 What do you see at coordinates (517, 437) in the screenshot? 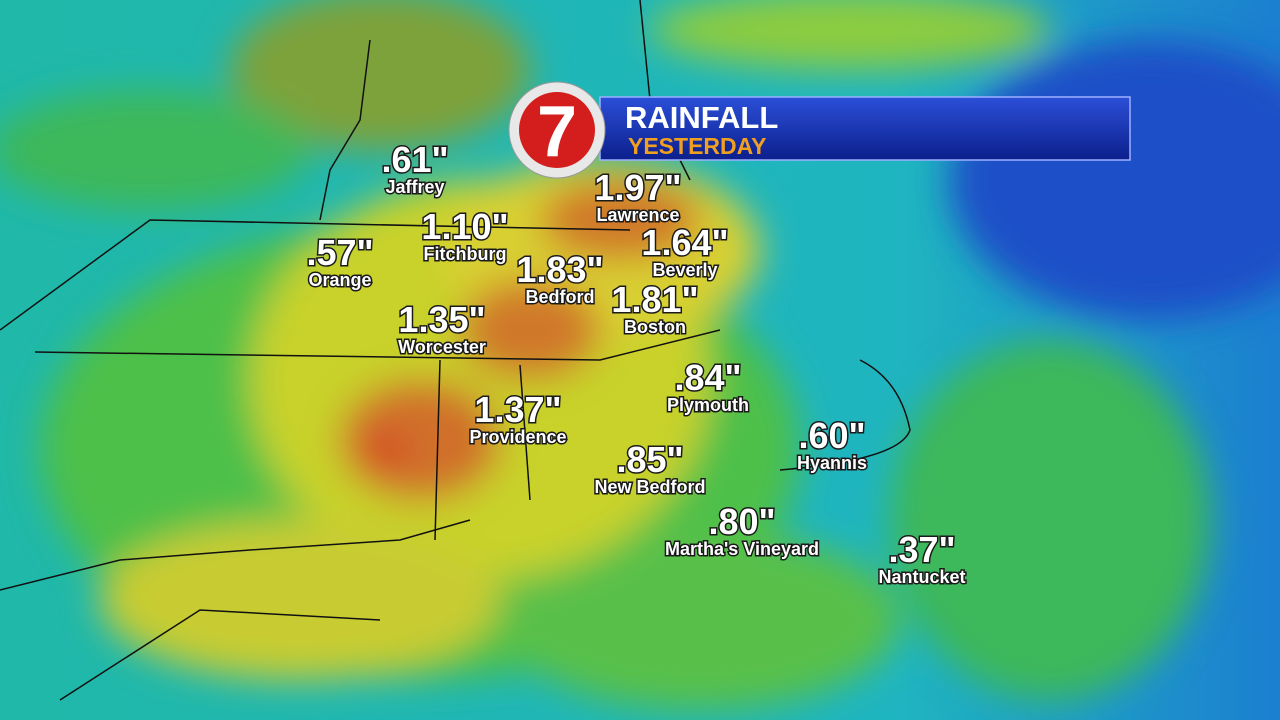
I see `location-name: Providence` at bounding box center [517, 437].